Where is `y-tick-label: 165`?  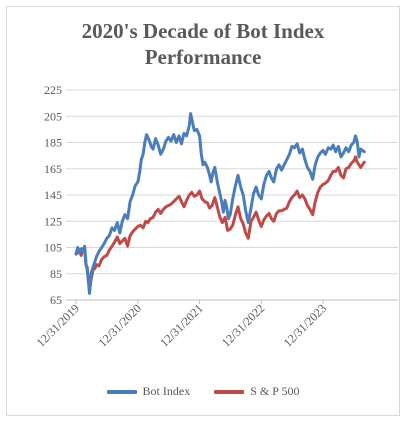
y-tick-label: 165 is located at coordinates (53, 169).